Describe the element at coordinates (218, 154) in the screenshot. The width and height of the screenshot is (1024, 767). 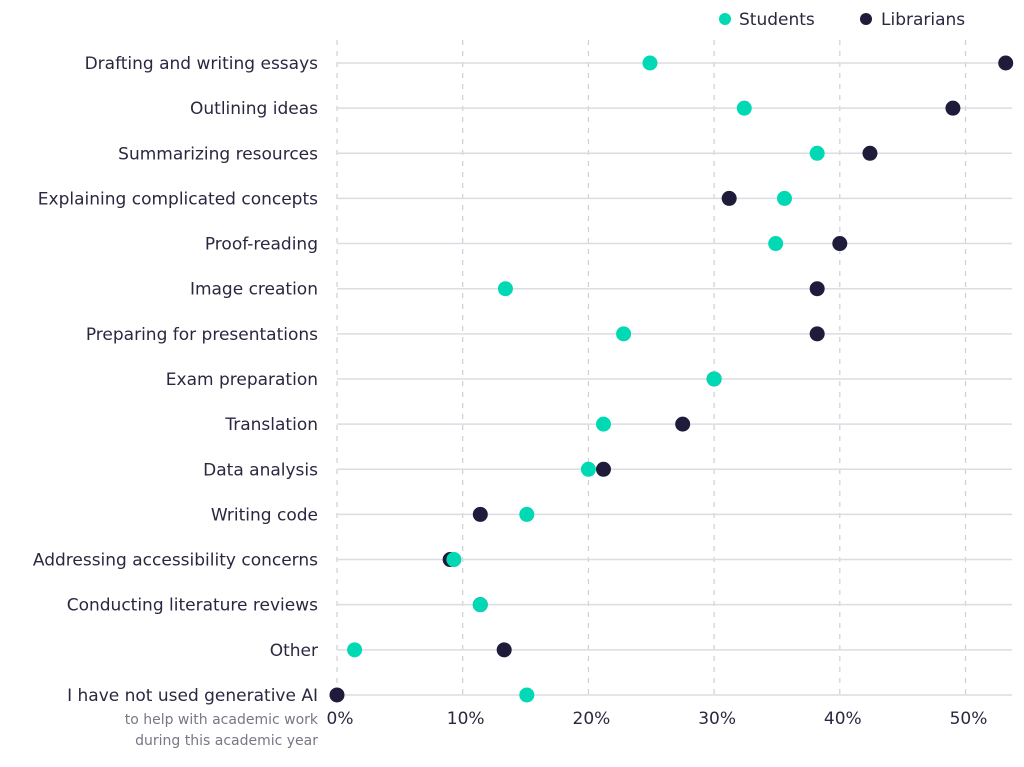
I see `category-label: Summarizing resources` at that location.